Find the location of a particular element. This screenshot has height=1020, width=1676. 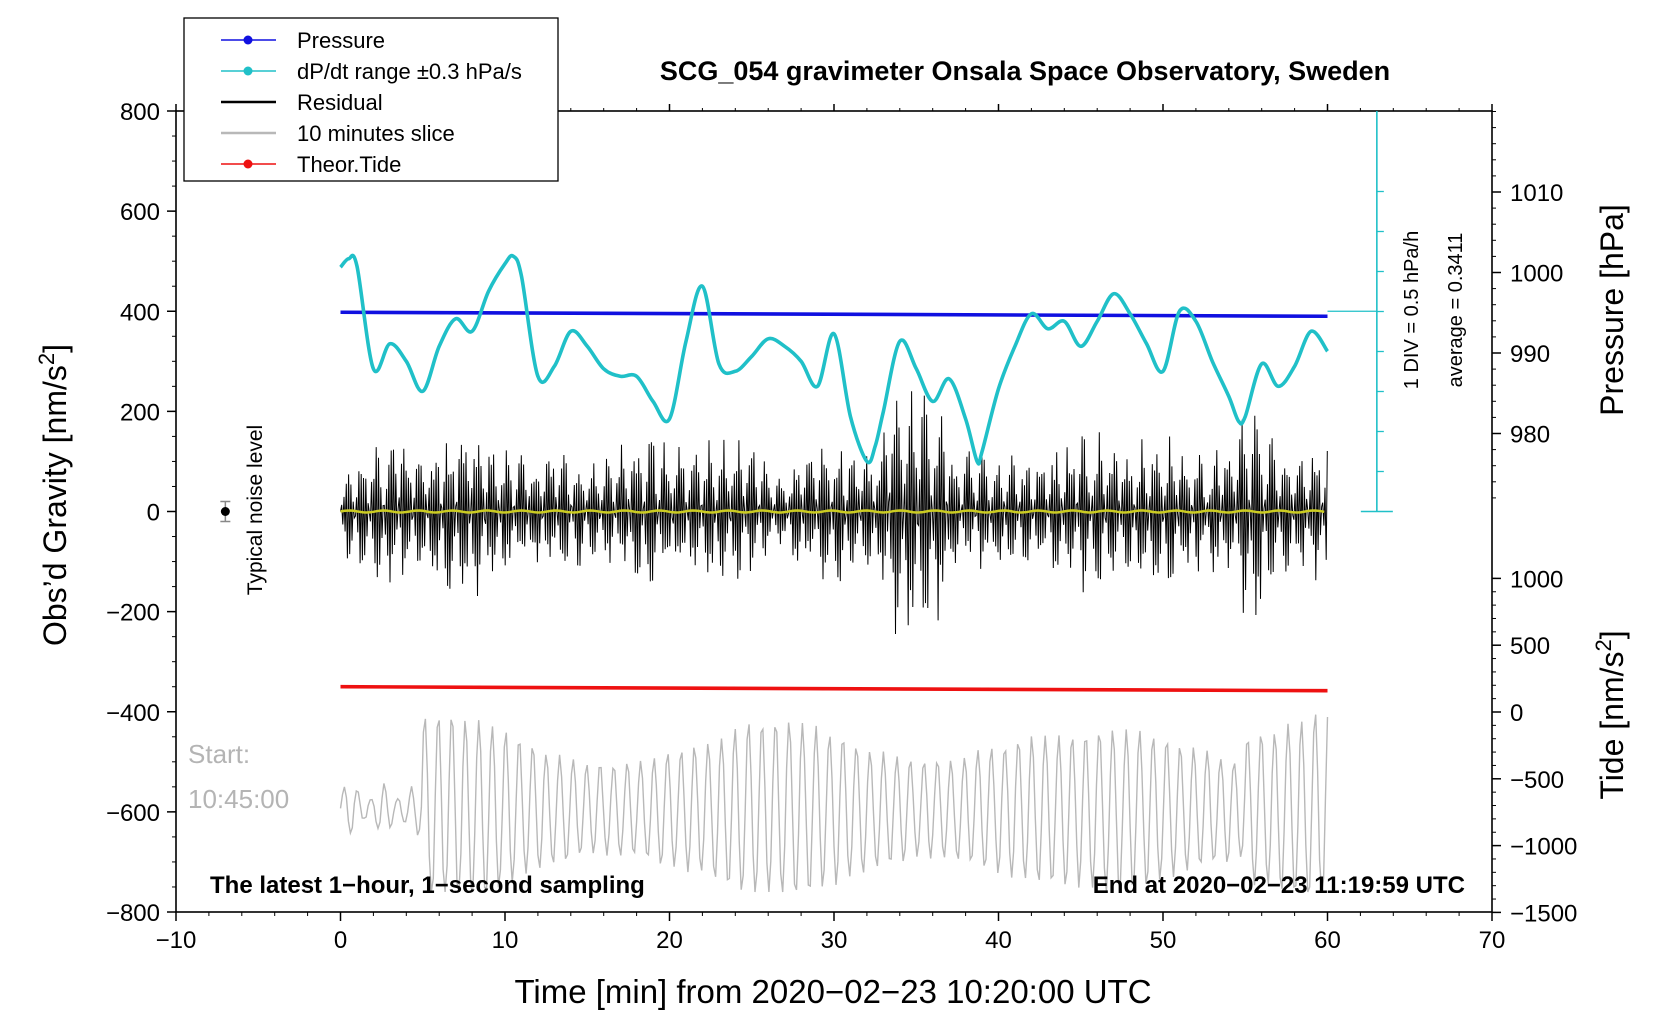

sampling-note: The latest 1−hour, 1−second sampling is located at coordinates (427, 885).